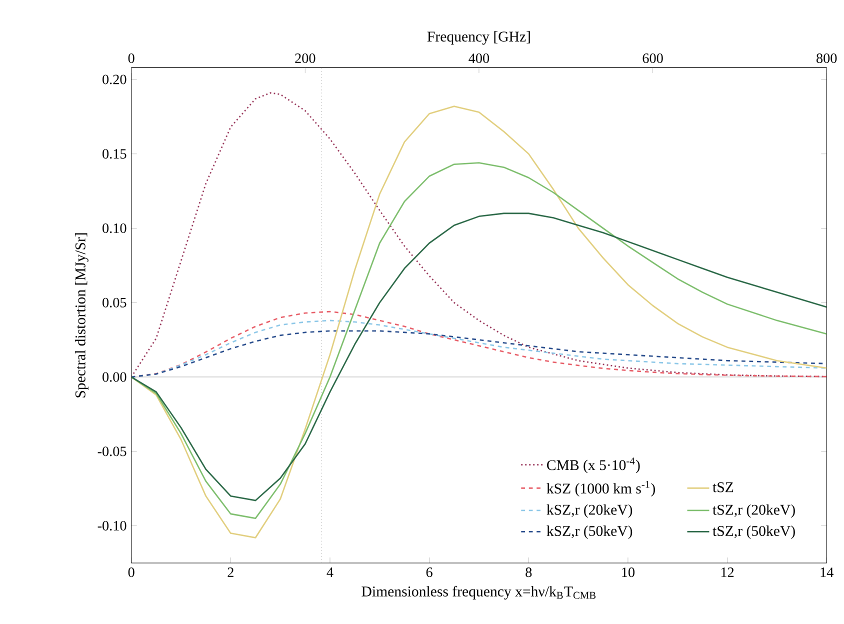  What do you see at coordinates (305, 59) in the screenshot?
I see `x2-tick-label: 200` at bounding box center [305, 59].